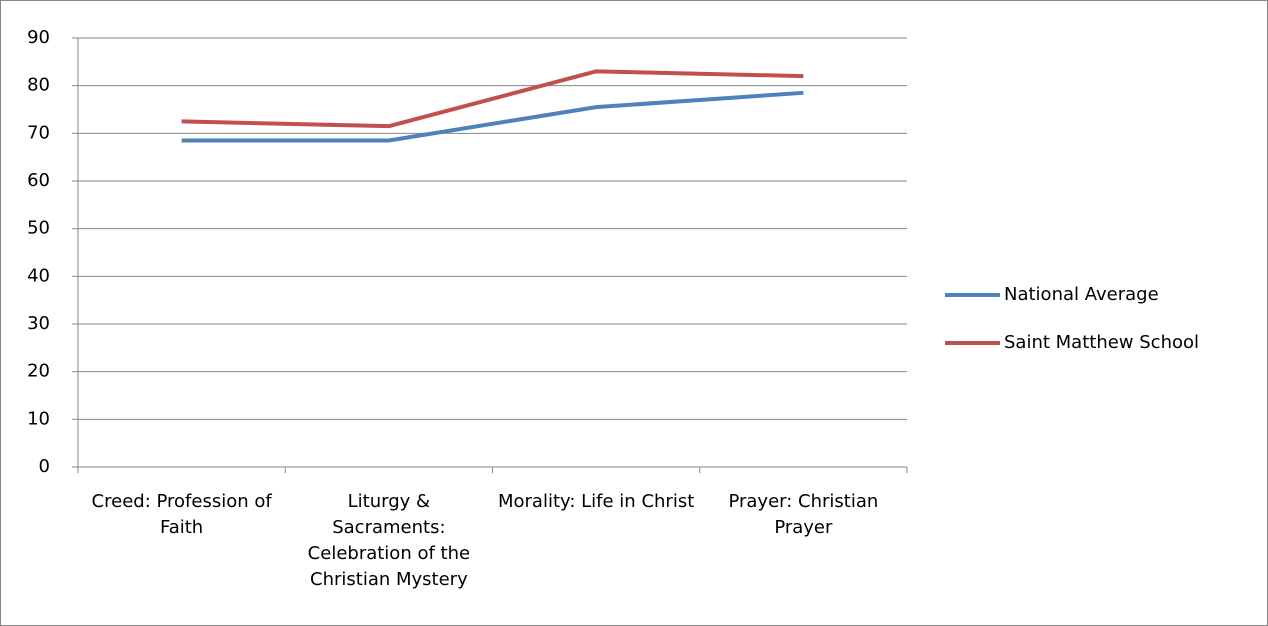  I want to click on y-tick-label: 20, so click(38, 371).